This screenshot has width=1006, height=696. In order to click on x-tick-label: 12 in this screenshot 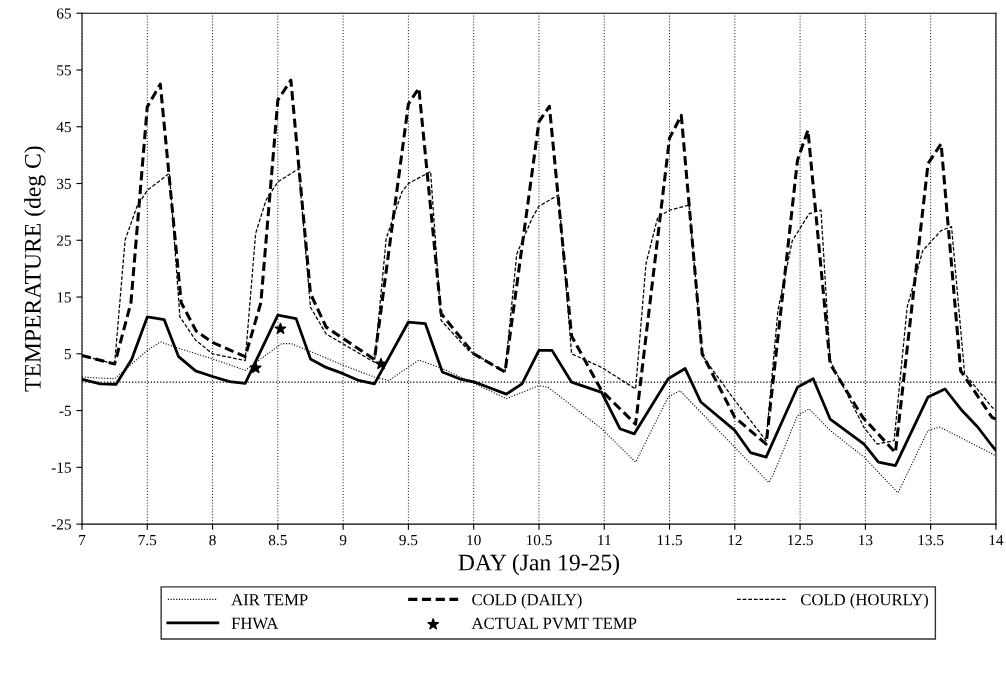, I will do `click(735, 540)`.